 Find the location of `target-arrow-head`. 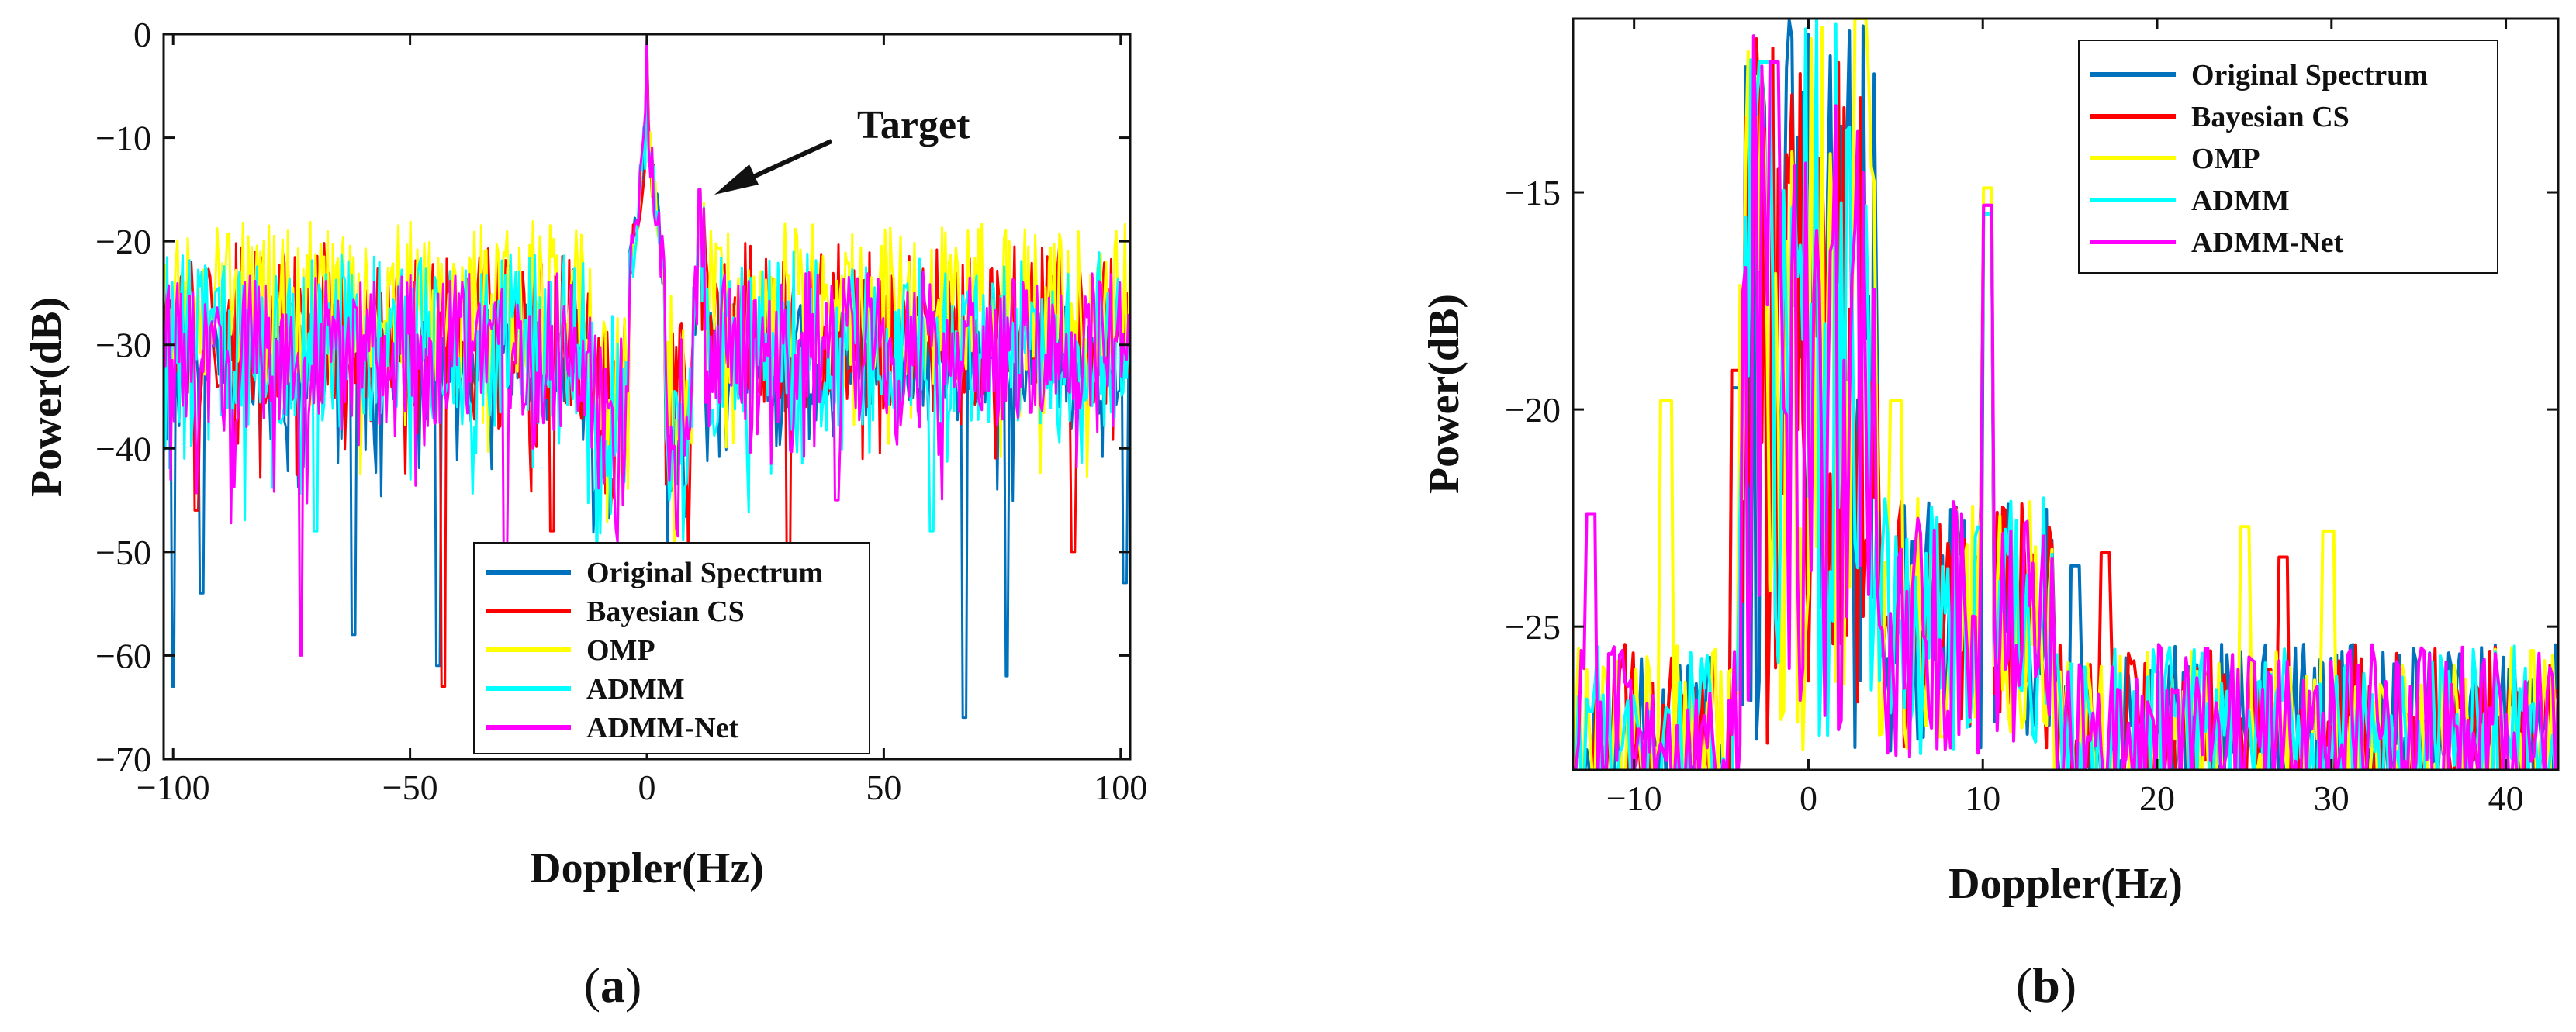

target-arrow-head is located at coordinates (736, 179).